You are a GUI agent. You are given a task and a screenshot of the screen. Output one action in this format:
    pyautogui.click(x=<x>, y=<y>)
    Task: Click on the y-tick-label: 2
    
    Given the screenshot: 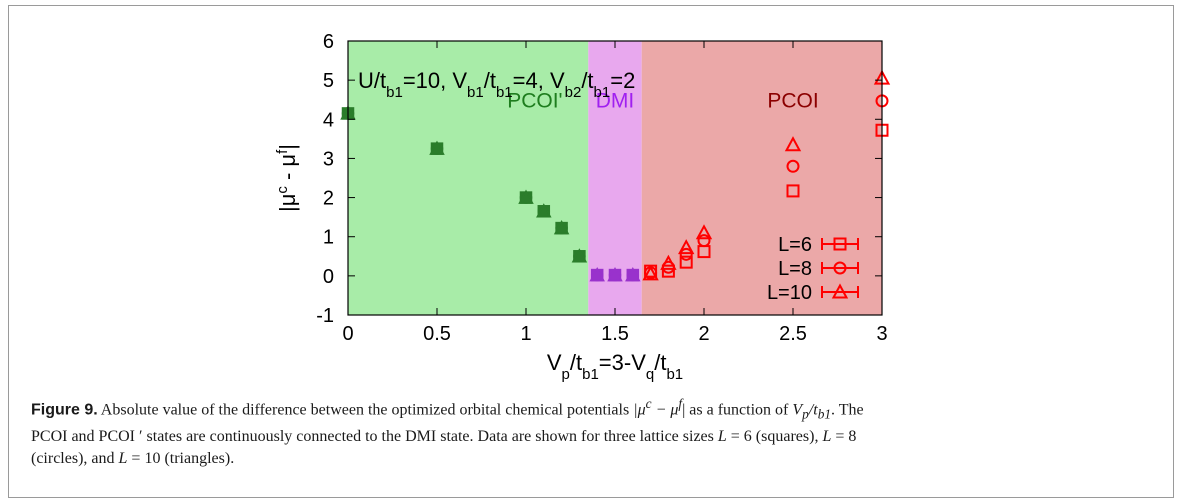 What is the action you would take?
    pyautogui.click(x=328, y=199)
    